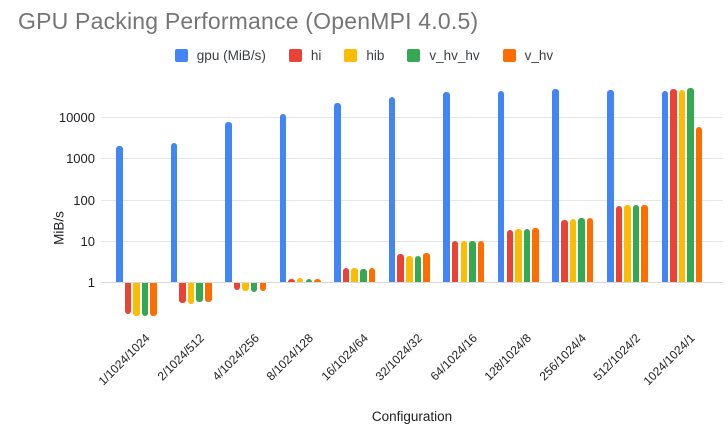 The height and width of the screenshot is (440, 728). I want to click on x-tick-label-4-1024-256: 4/1024/256, so click(235, 357).